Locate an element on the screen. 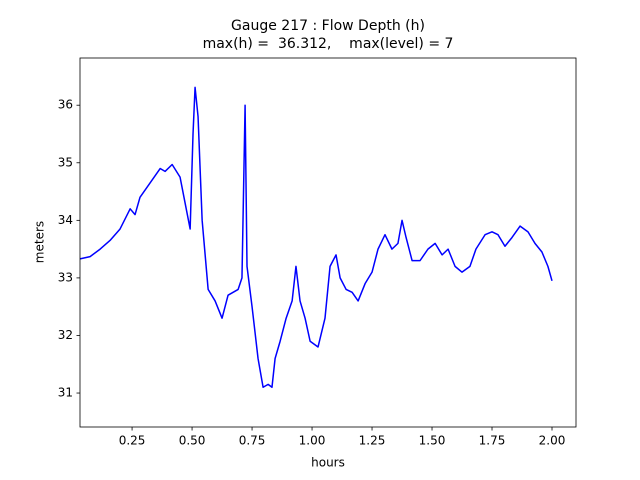  chart-title: Gauge 217 : Flow Depth (h) is located at coordinates (328, 26).